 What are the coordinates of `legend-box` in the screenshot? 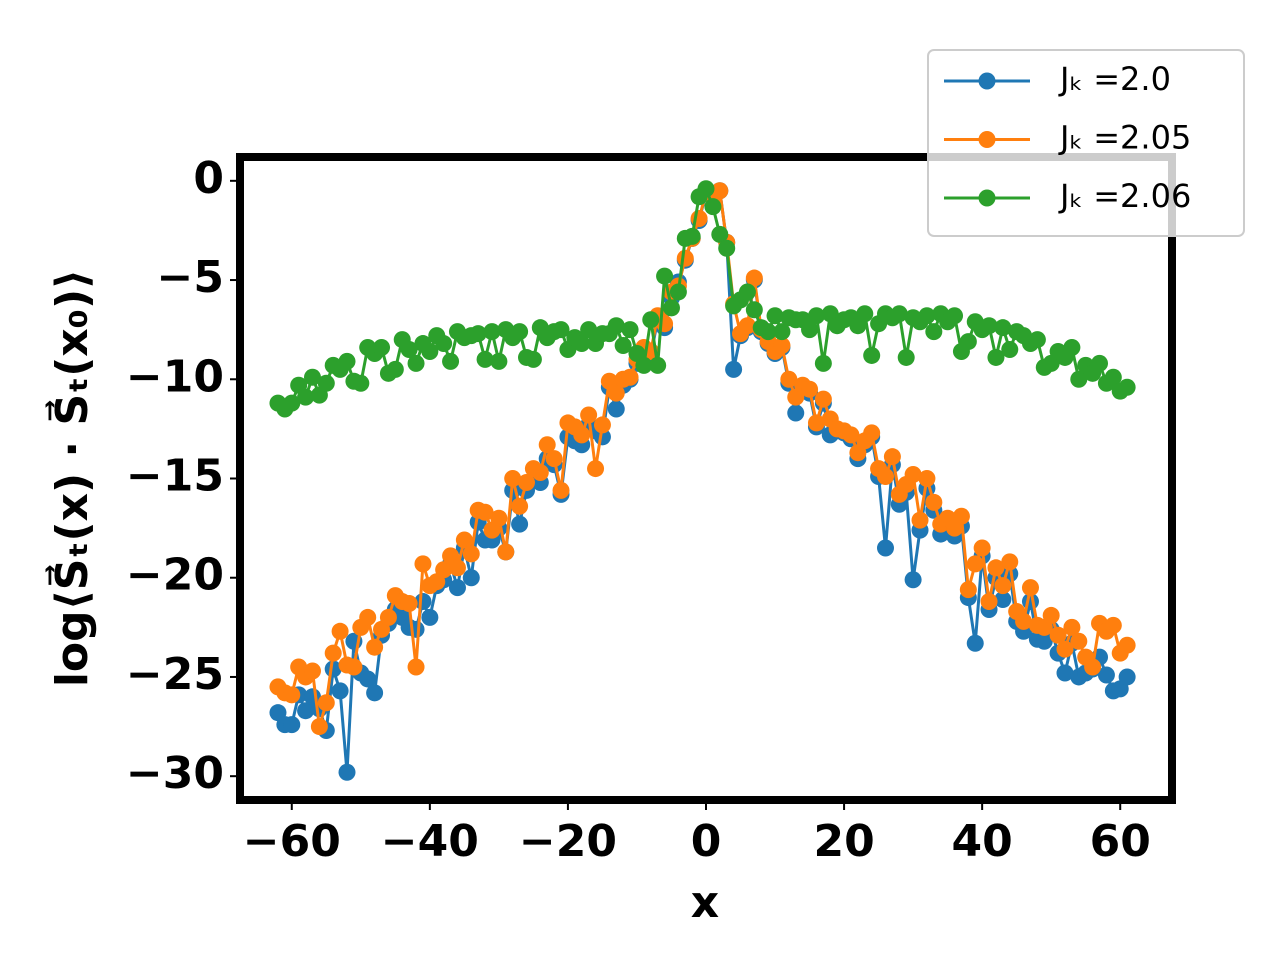 It's located at (1086, 143).